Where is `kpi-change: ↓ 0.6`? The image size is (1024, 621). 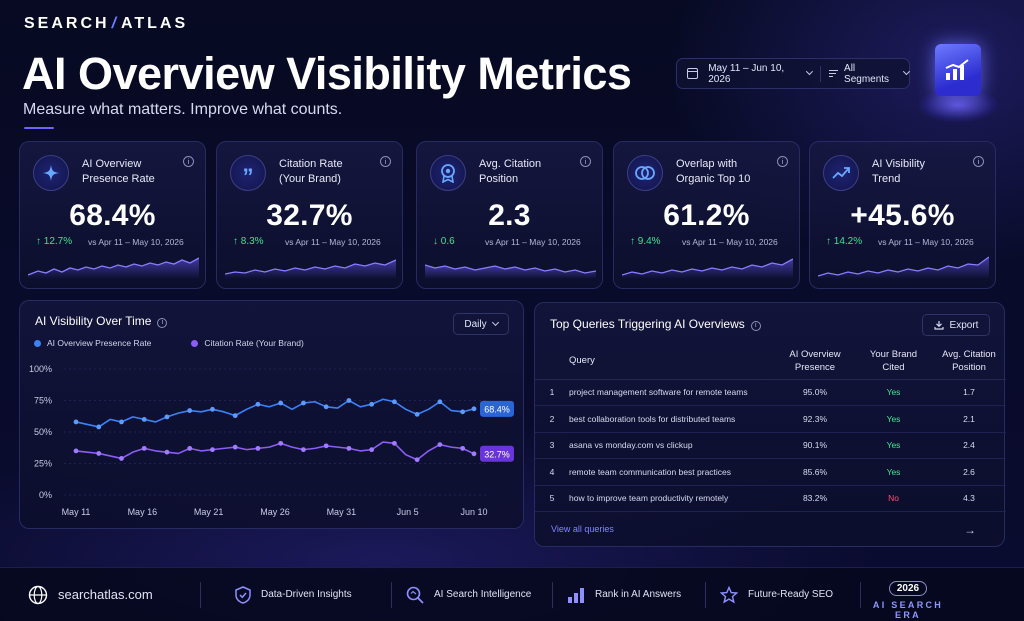 kpi-change: ↓ 0.6 is located at coordinates (444, 241).